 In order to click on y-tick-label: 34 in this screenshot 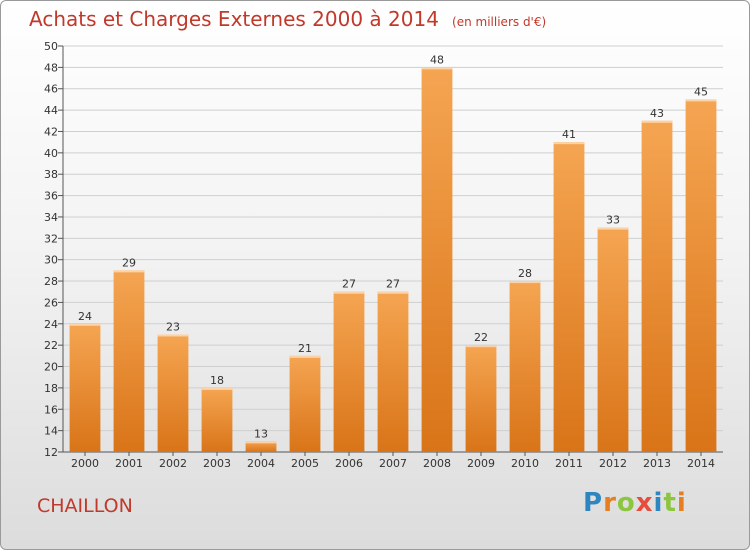, I will do `click(51, 217)`.